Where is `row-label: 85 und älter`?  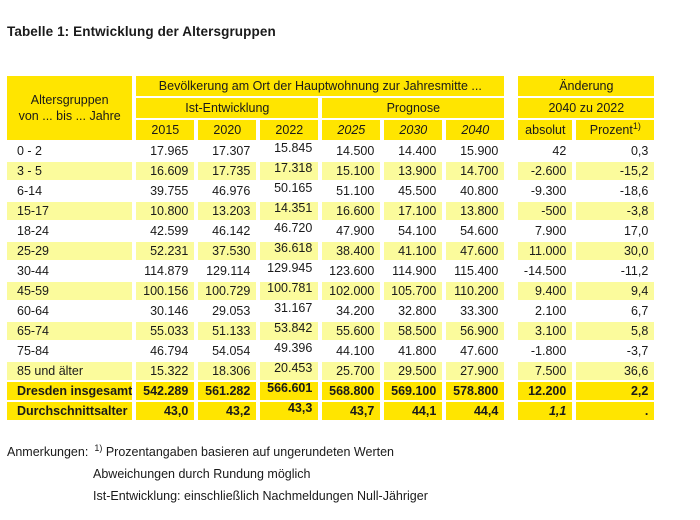
row-label: 85 und älter is located at coordinates (70, 371).